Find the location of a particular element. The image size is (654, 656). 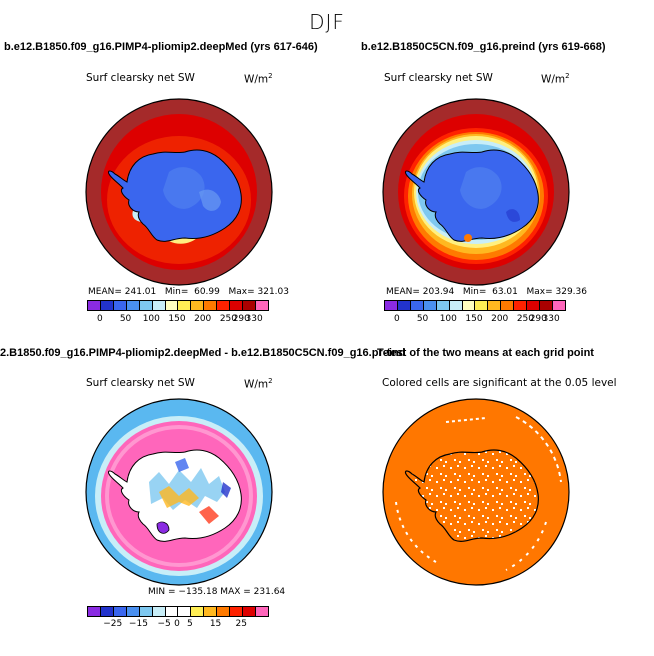

panel-3-minmax: MIN = −135.18 MAX = 231.64 is located at coordinates (217, 592).